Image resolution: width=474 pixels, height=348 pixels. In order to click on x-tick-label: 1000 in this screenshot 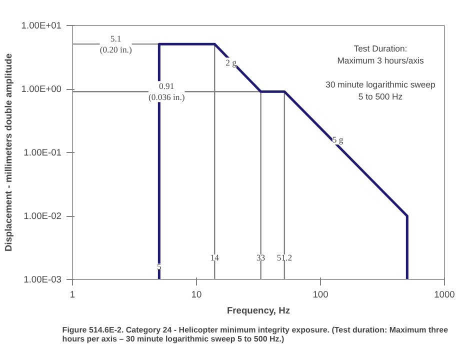, I will do `click(444, 295)`.